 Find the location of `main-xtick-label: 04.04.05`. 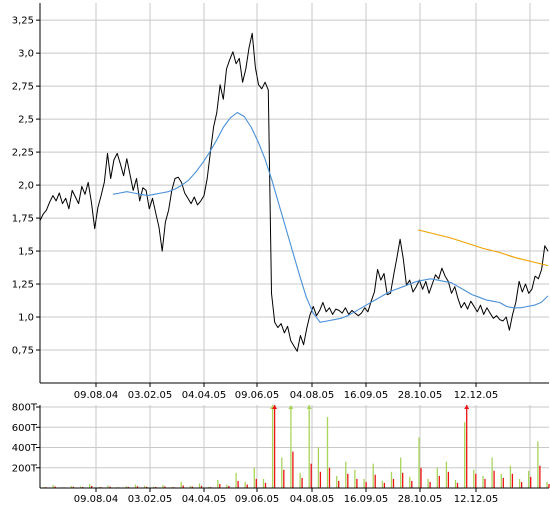

main-xtick-label: 04.04.05 is located at coordinates (204, 395).